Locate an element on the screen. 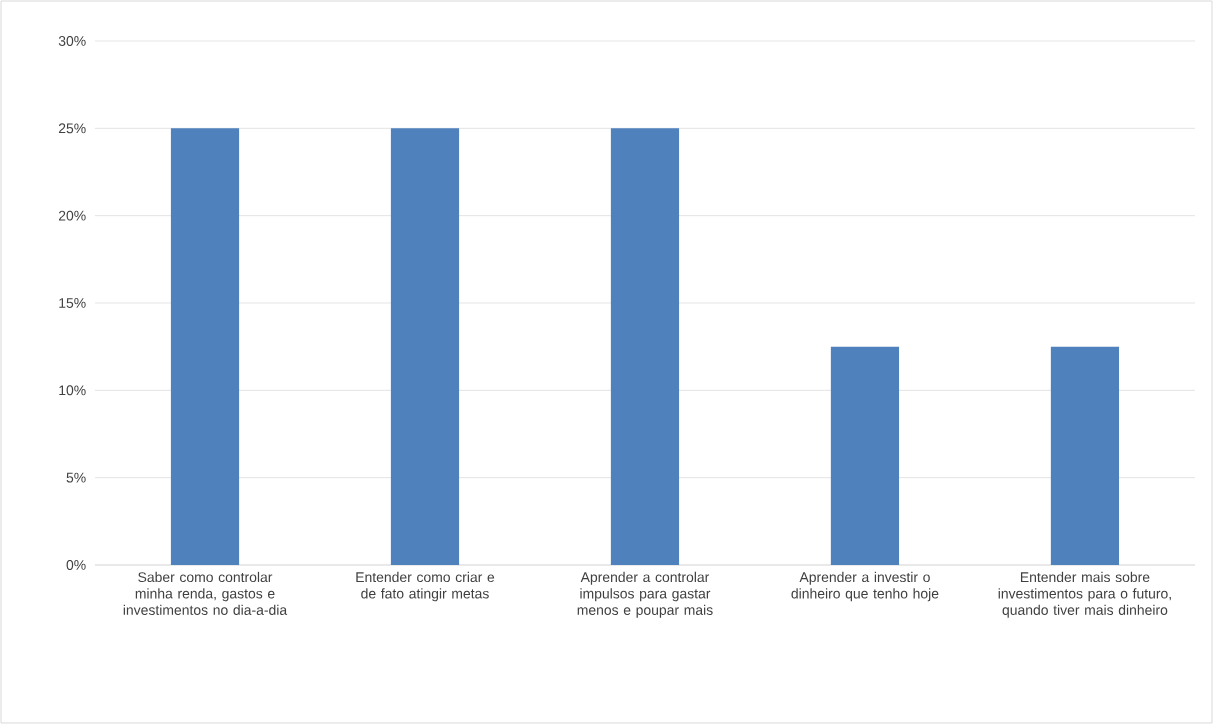 The width and height of the screenshot is (1213, 724). x-tick-label: Entender mais sobre investimentos para o futuro, quando tiver mais dinheiro is located at coordinates (1084, 594).